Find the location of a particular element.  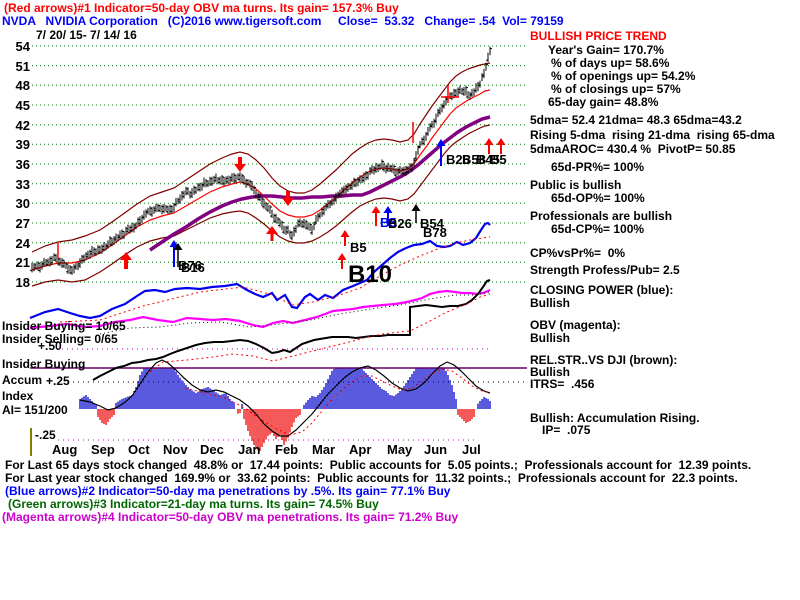

accum-ma is located at coordinates (337, 402).